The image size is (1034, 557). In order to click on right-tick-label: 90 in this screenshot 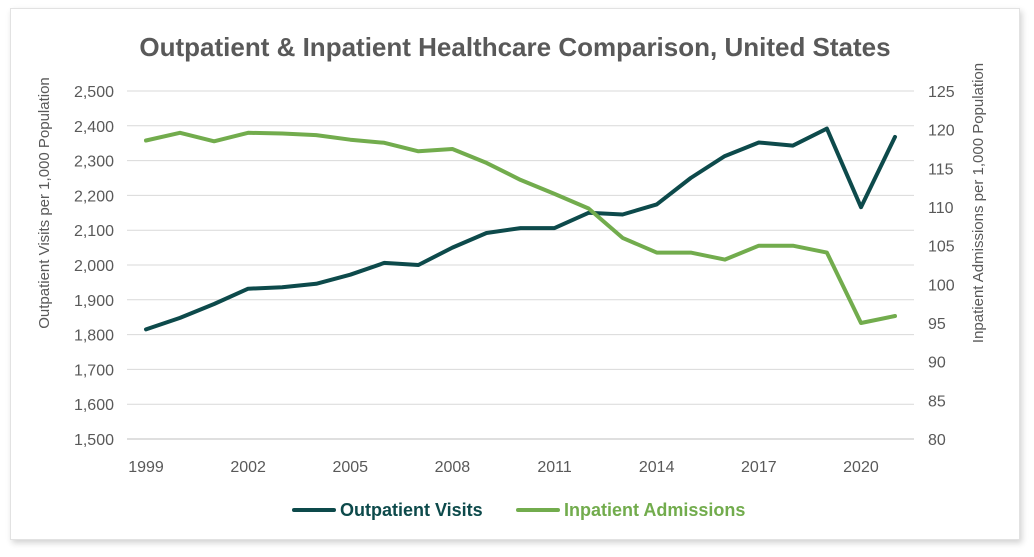, I will do `click(937, 363)`.